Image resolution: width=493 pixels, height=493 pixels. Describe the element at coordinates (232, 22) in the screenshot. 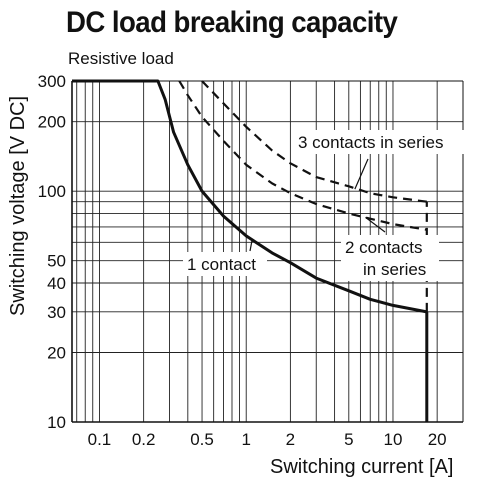

I see `chart-title: DC load breaking capacity` at that location.